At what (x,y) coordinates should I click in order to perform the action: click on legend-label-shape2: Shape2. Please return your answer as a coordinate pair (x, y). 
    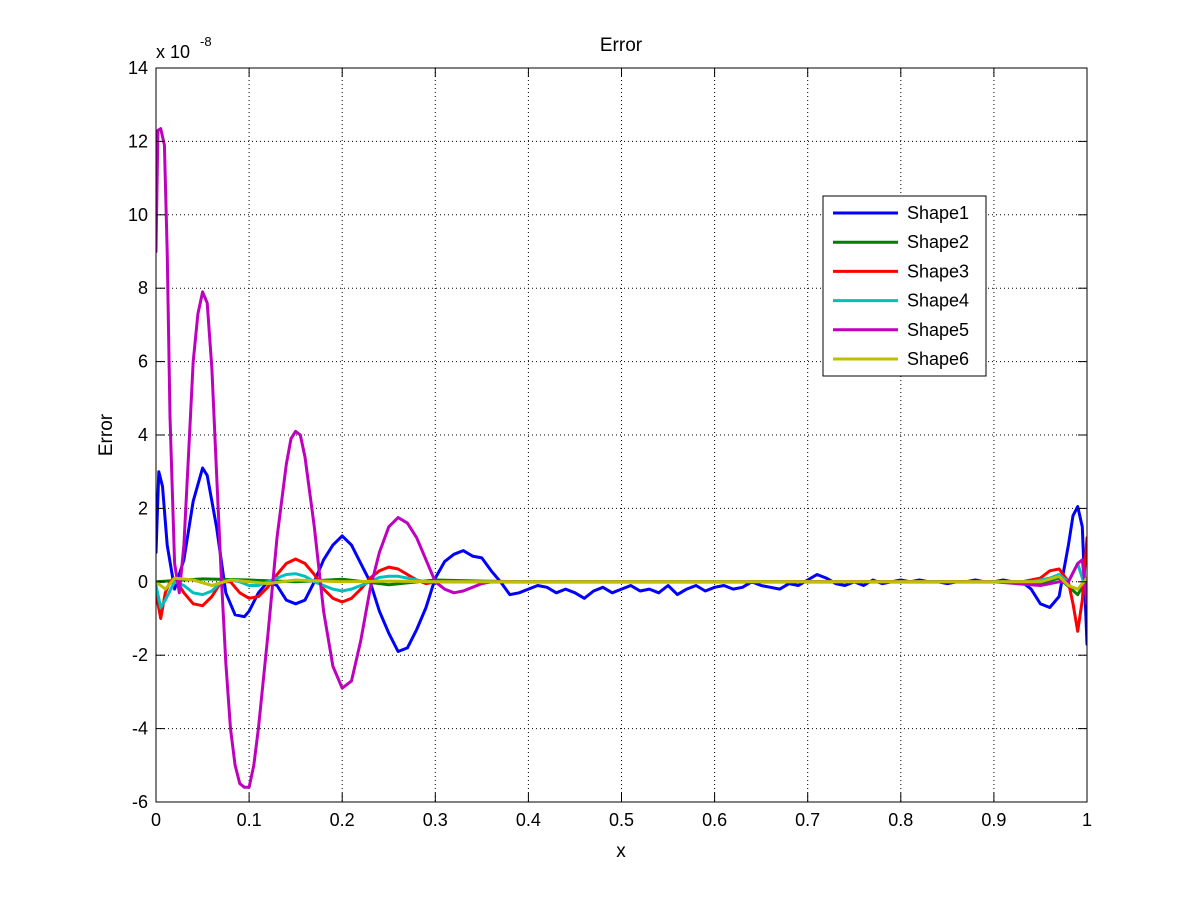
    Looking at the image, I should click on (938, 242).